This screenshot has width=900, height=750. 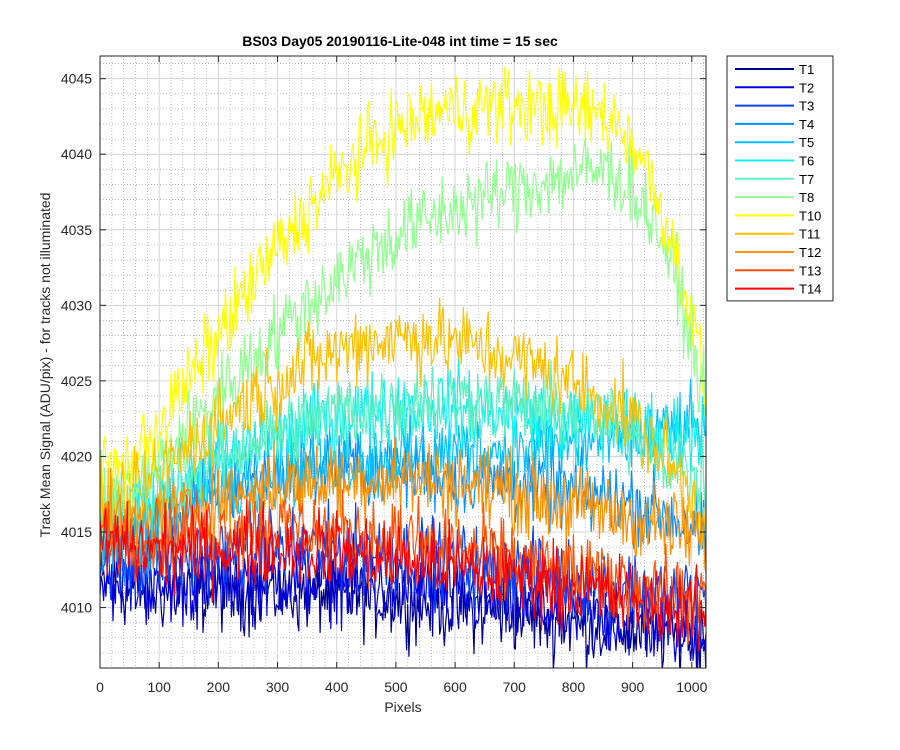 I want to click on x-tick-label: 1000, so click(x=691, y=687).